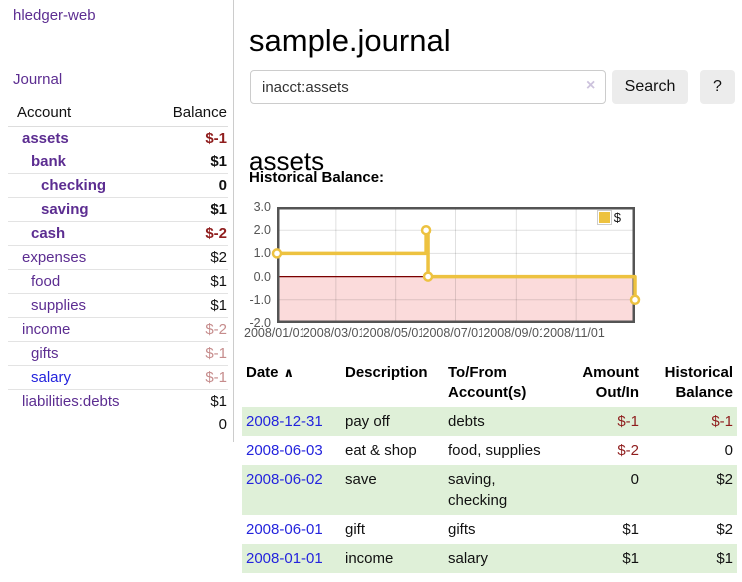 This screenshot has height=582, width=742. What do you see at coordinates (222, 424) in the screenshot?
I see `accounts-total-value: 0` at bounding box center [222, 424].